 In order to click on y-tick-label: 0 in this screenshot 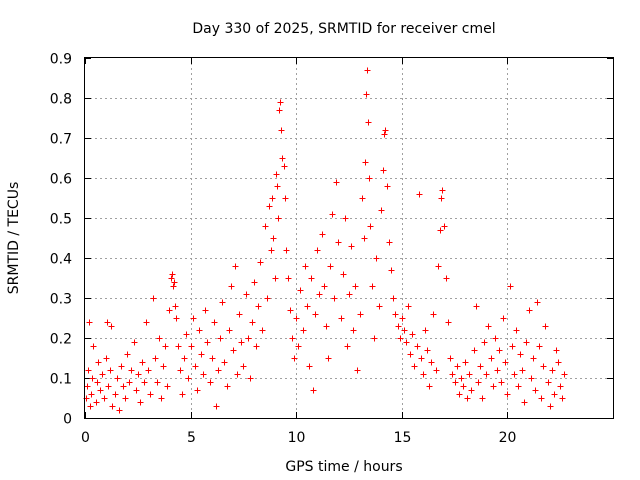, I will do `click(67, 420)`.